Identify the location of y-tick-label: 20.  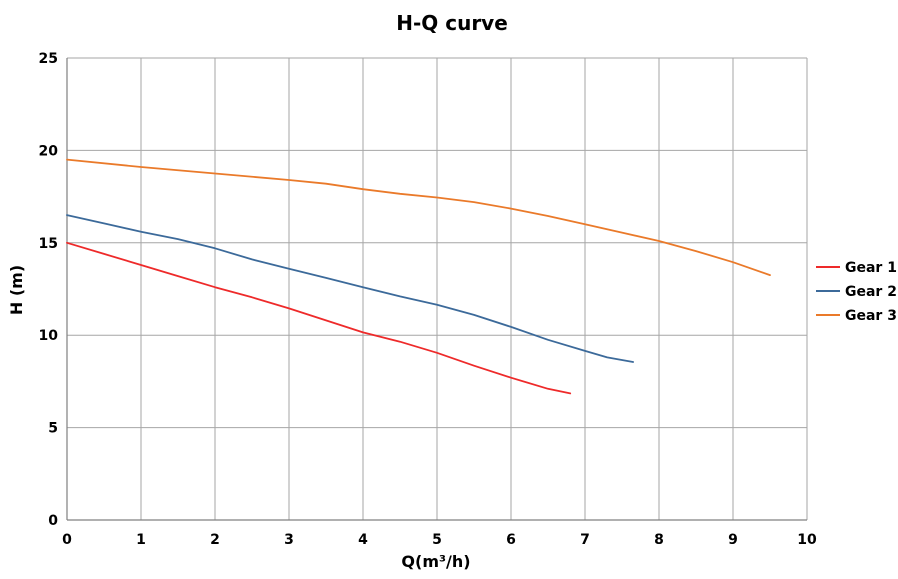
(49, 151).